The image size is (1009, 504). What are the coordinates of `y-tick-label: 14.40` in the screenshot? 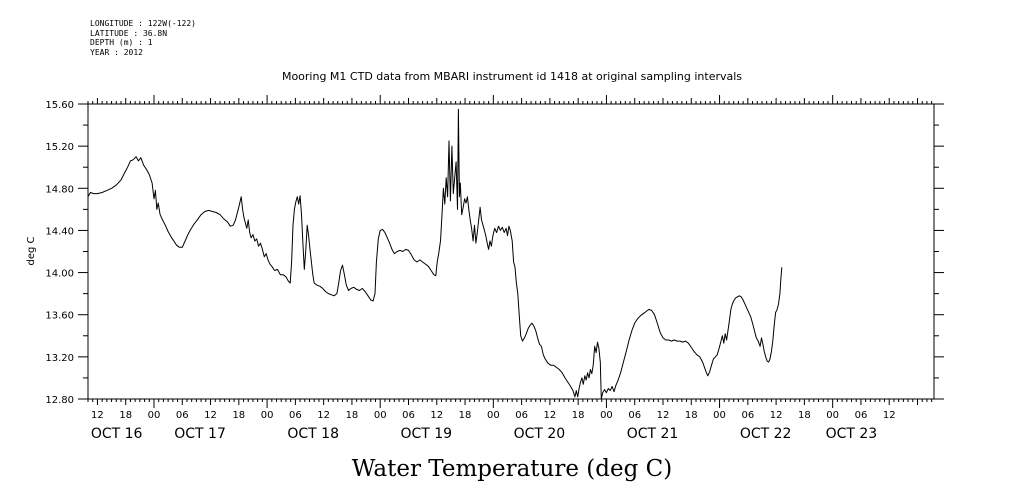 It's located at (59, 231).